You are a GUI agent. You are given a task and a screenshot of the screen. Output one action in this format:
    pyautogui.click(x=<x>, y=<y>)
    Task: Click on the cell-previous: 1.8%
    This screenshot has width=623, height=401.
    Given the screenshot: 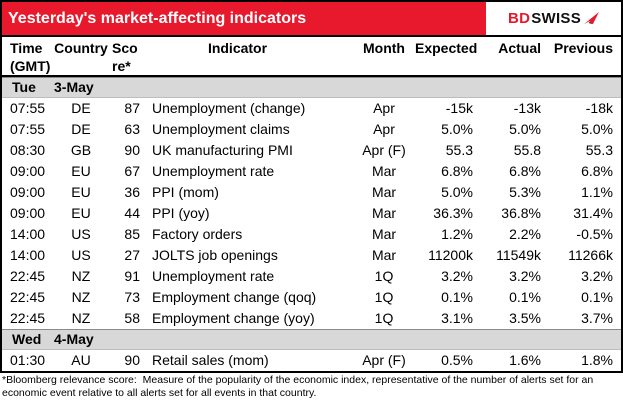 What is the action you would take?
    pyautogui.click(x=597, y=360)
    